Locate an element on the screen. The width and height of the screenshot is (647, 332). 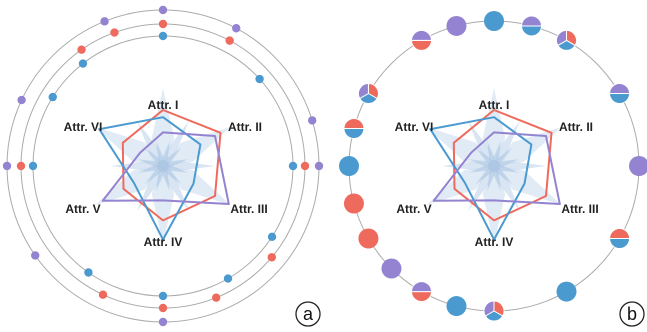
panel-label: a is located at coordinates (308, 314).